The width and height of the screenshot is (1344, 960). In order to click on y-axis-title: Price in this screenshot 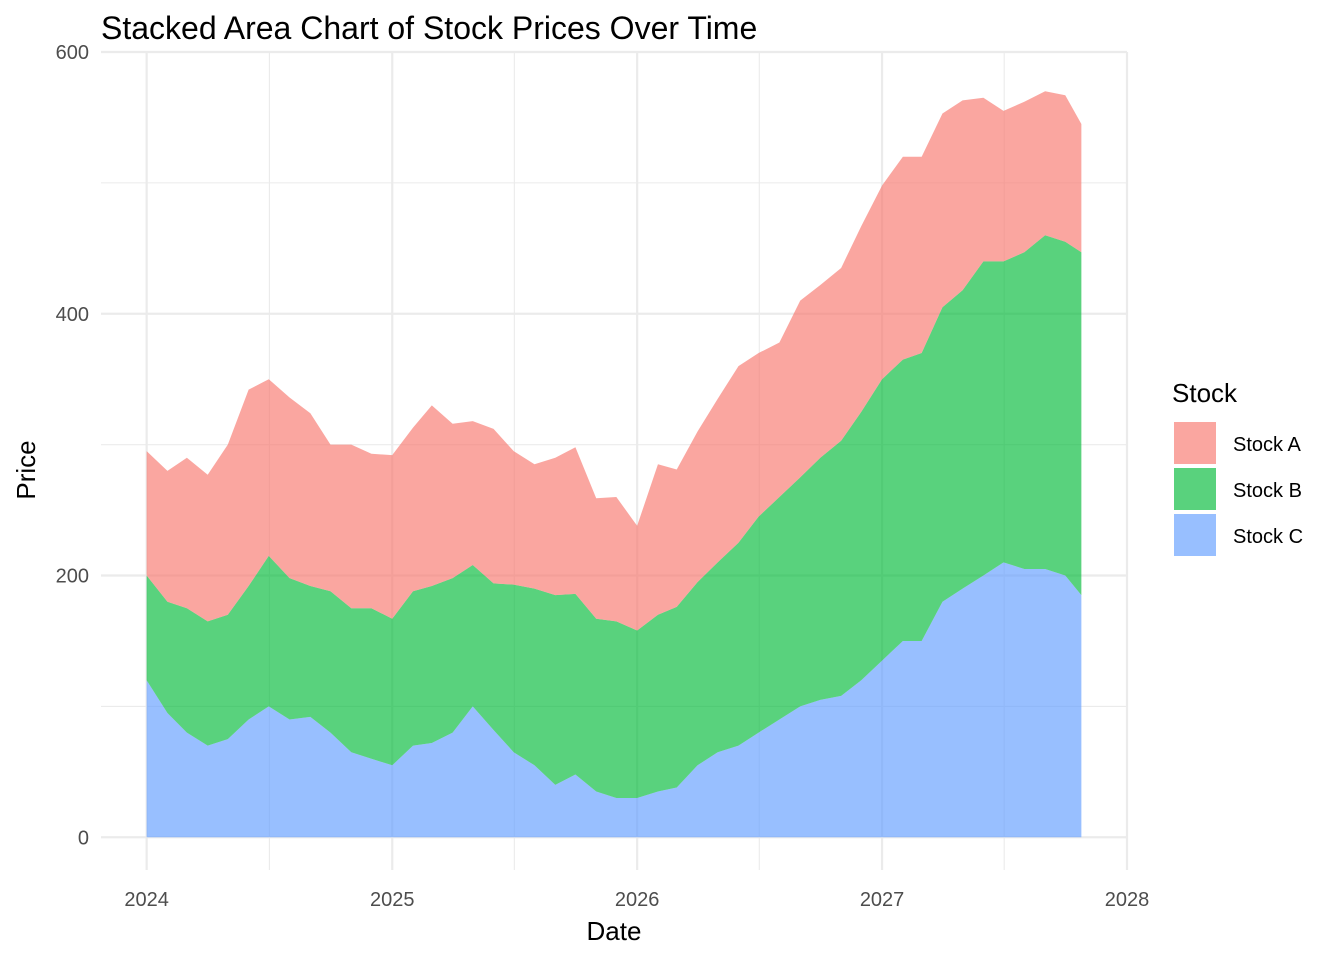, I will do `click(26, 469)`.